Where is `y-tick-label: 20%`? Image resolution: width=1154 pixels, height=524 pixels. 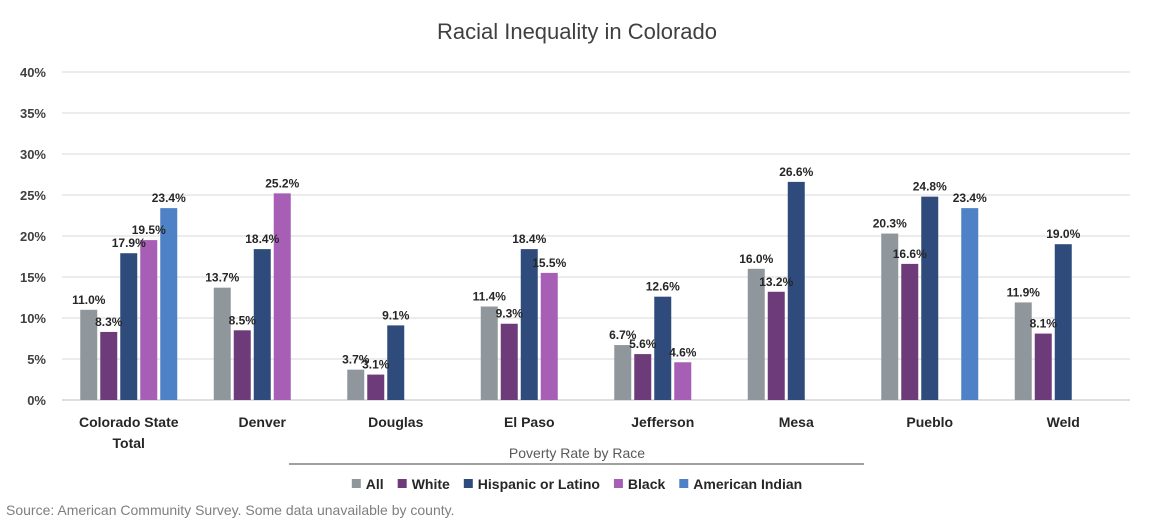 y-tick-label: 20% is located at coordinates (33, 236).